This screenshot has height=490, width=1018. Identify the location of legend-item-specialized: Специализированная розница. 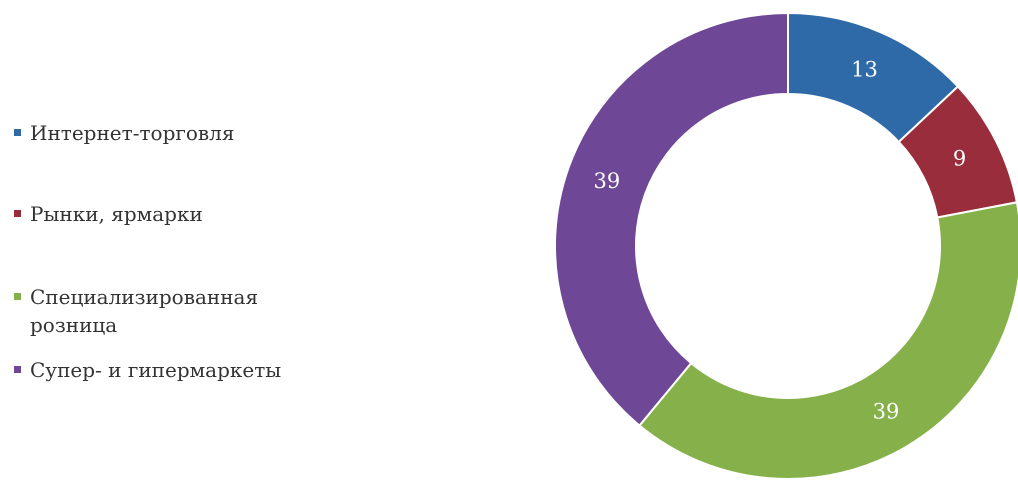
(170, 311).